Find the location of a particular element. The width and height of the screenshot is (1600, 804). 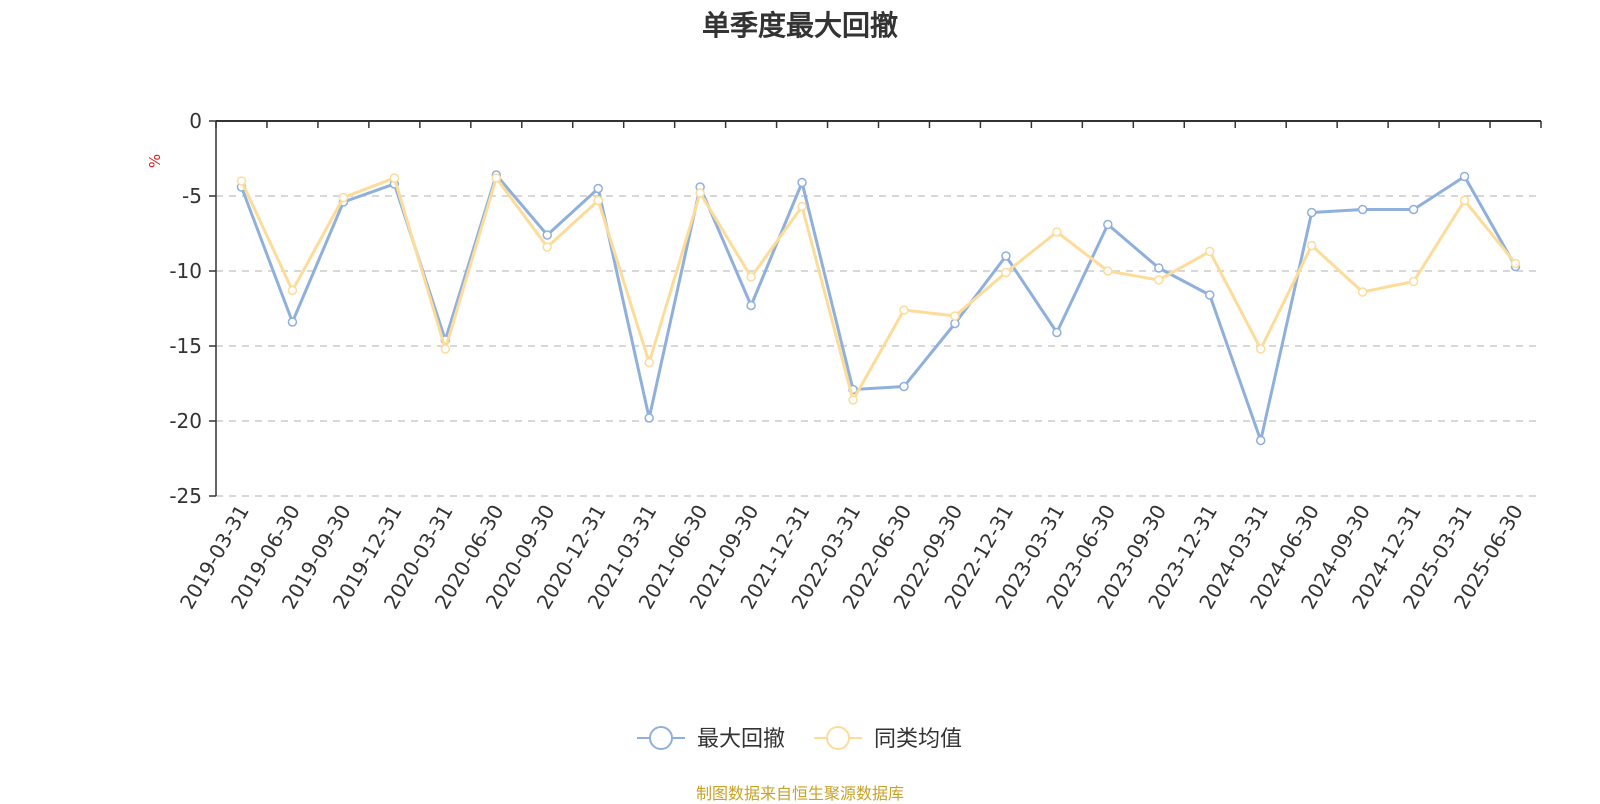

chart-title: 单季度最大回撤 is located at coordinates (799, 25).